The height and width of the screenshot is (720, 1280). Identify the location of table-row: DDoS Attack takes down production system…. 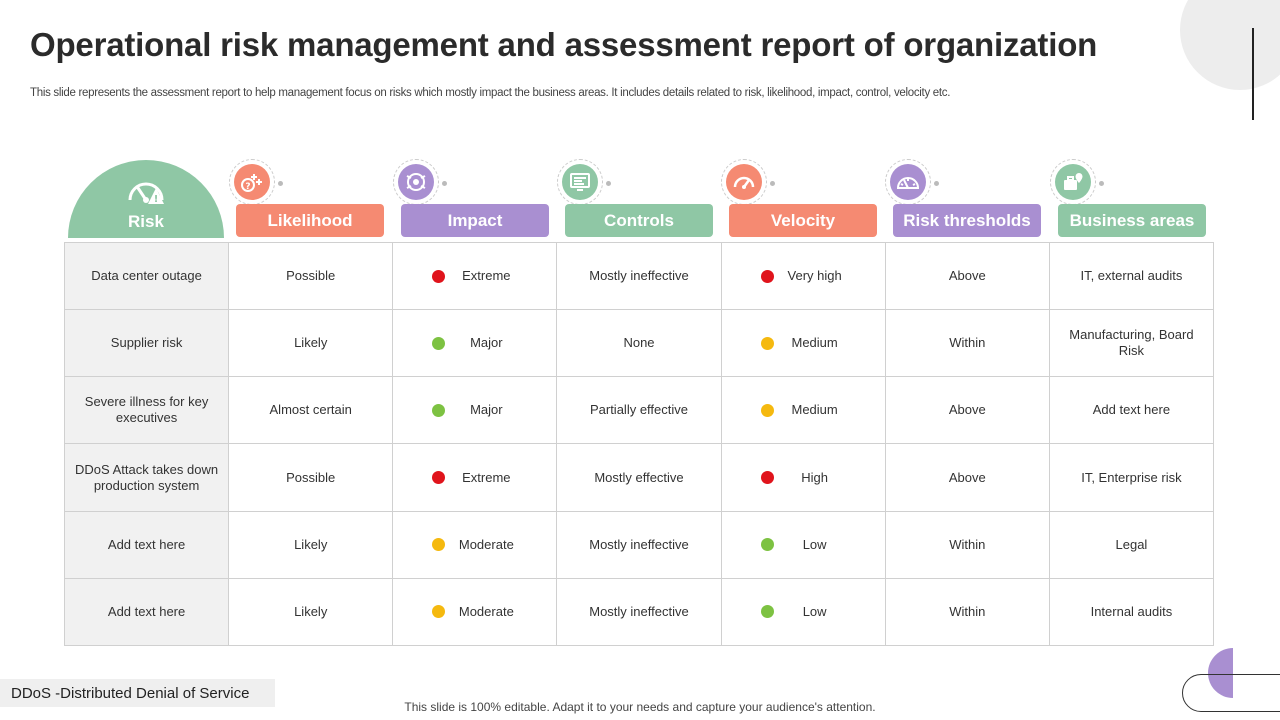
(639, 477).